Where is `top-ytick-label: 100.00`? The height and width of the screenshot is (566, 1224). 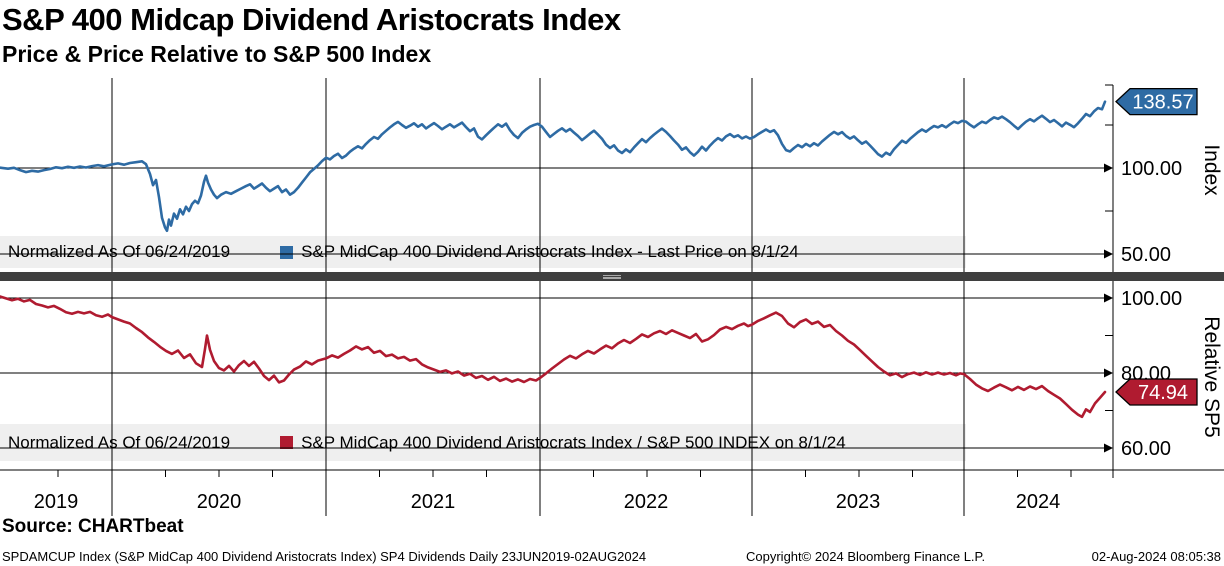
top-ytick-label: 100.00 is located at coordinates (1151, 169).